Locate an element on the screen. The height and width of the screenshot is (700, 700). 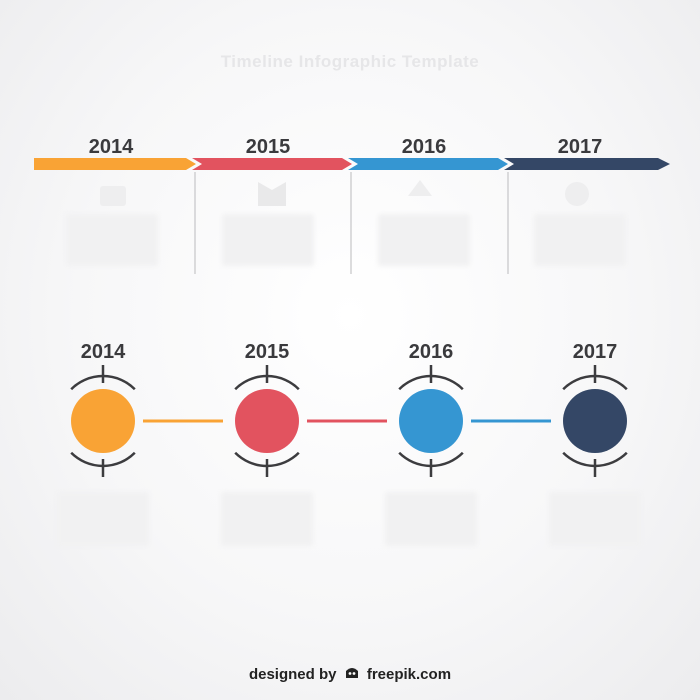
top-arrow-segment-2017 is located at coordinates (587, 164).